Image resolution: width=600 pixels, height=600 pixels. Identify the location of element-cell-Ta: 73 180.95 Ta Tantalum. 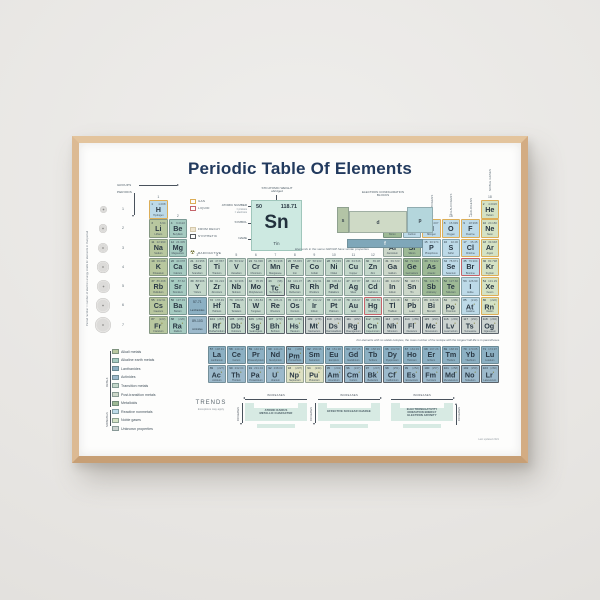
(236, 305).